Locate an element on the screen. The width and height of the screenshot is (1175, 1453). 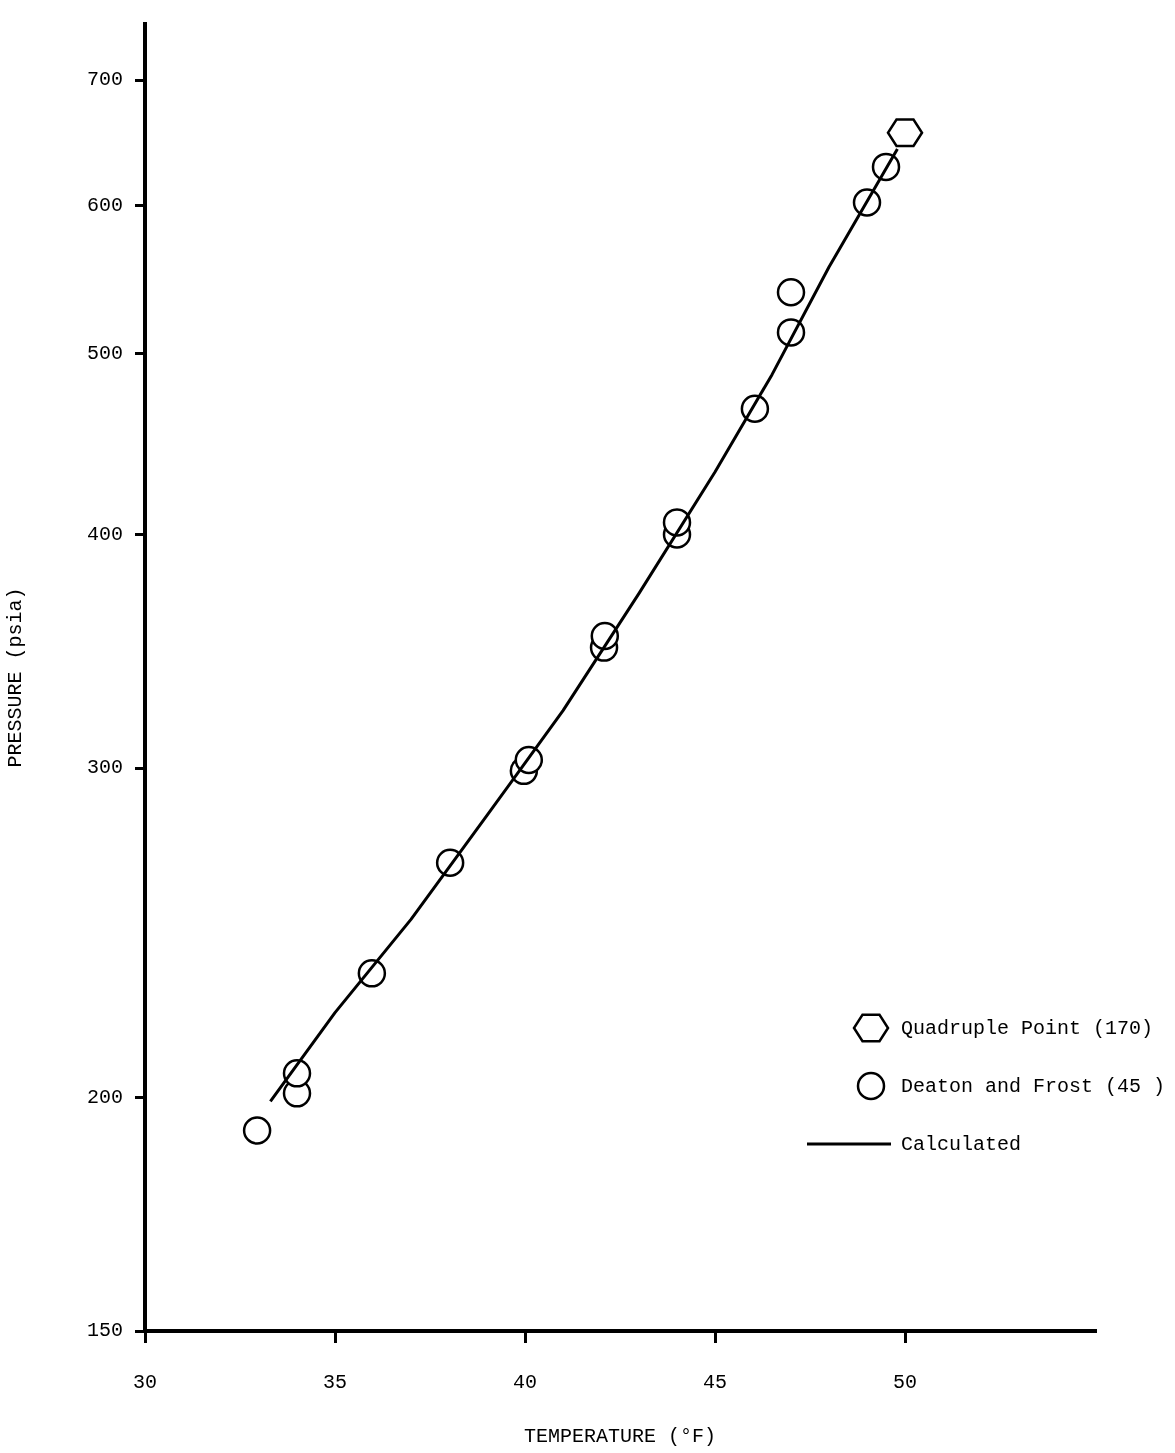
x-tick-label: 30 is located at coordinates (145, 1383).